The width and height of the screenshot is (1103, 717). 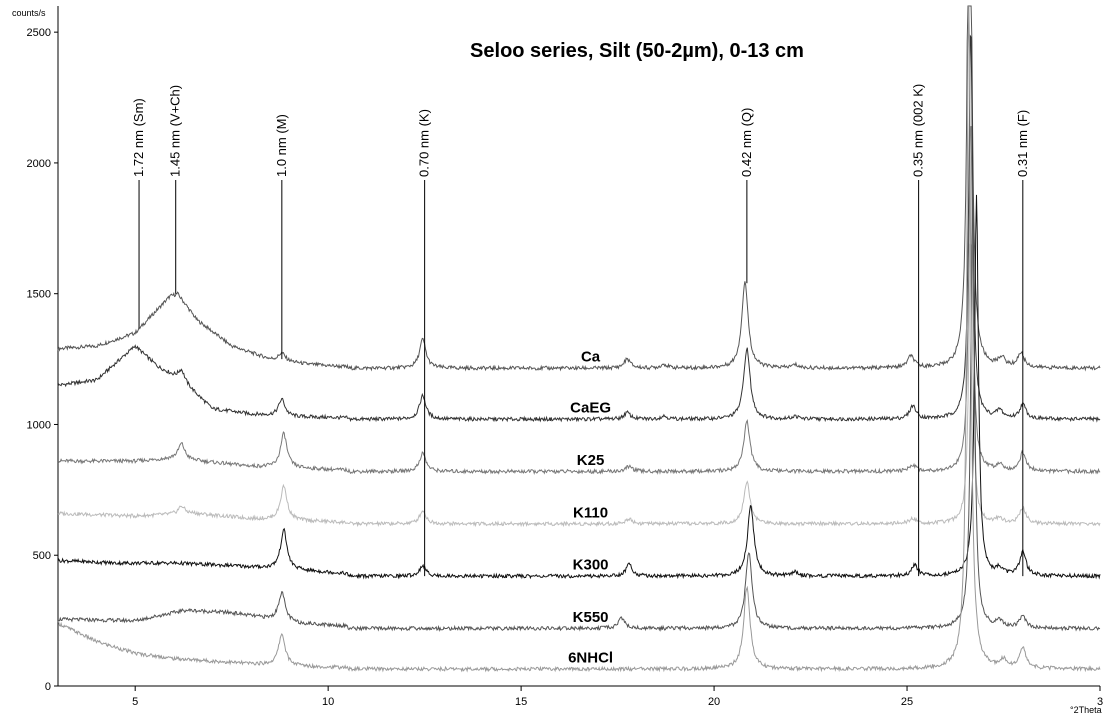 I want to click on peak-marker-label: 0.70 nm (K), so click(x=424, y=143).